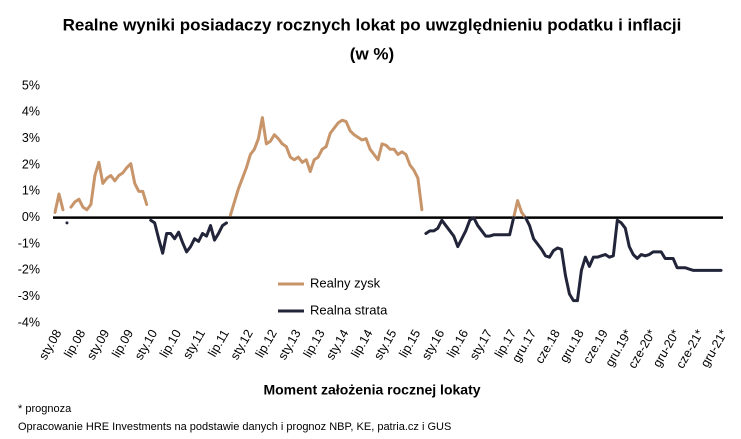  What do you see at coordinates (146, 344) in the screenshot?
I see `x-tick-label: sty.10` at bounding box center [146, 344].